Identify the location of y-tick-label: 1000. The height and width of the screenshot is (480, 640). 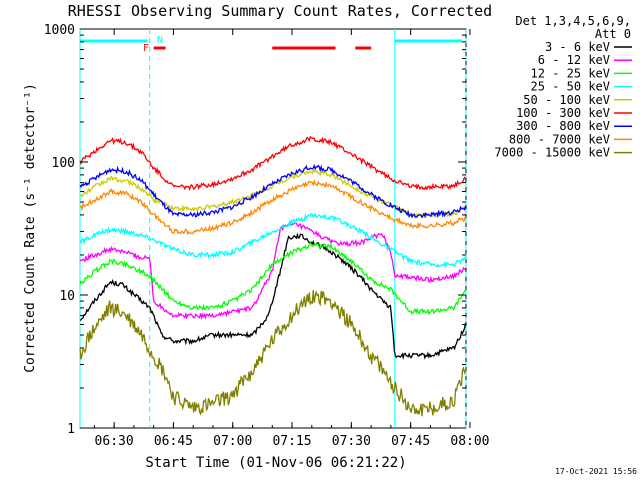
(59, 30).